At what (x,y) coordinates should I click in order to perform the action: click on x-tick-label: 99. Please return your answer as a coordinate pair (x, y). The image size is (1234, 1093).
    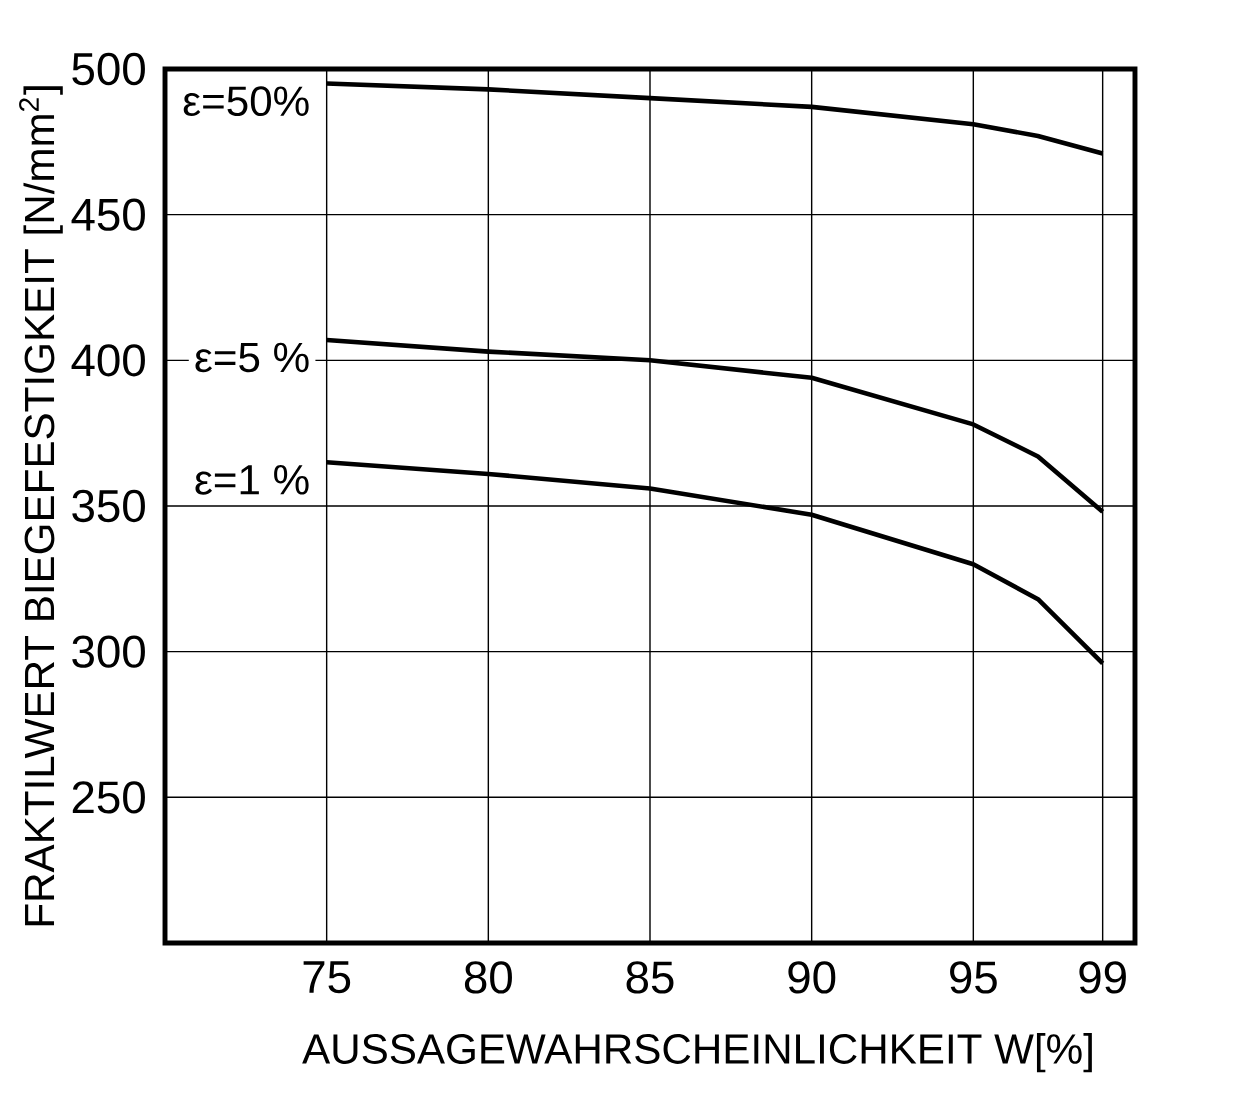
    Looking at the image, I should click on (1102, 977).